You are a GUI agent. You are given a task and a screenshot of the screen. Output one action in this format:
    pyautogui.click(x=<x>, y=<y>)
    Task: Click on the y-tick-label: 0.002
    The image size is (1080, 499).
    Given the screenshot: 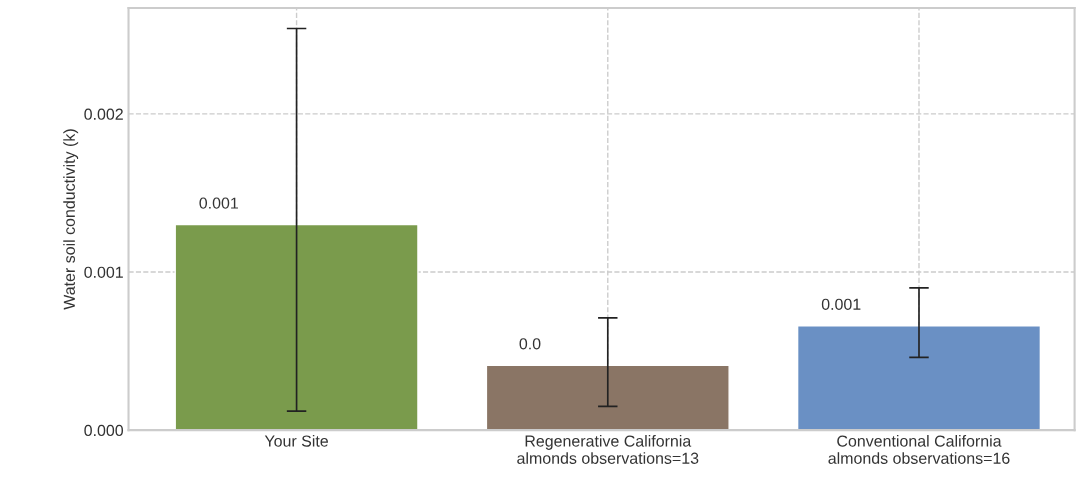 What is the action you would take?
    pyautogui.click(x=103, y=114)
    